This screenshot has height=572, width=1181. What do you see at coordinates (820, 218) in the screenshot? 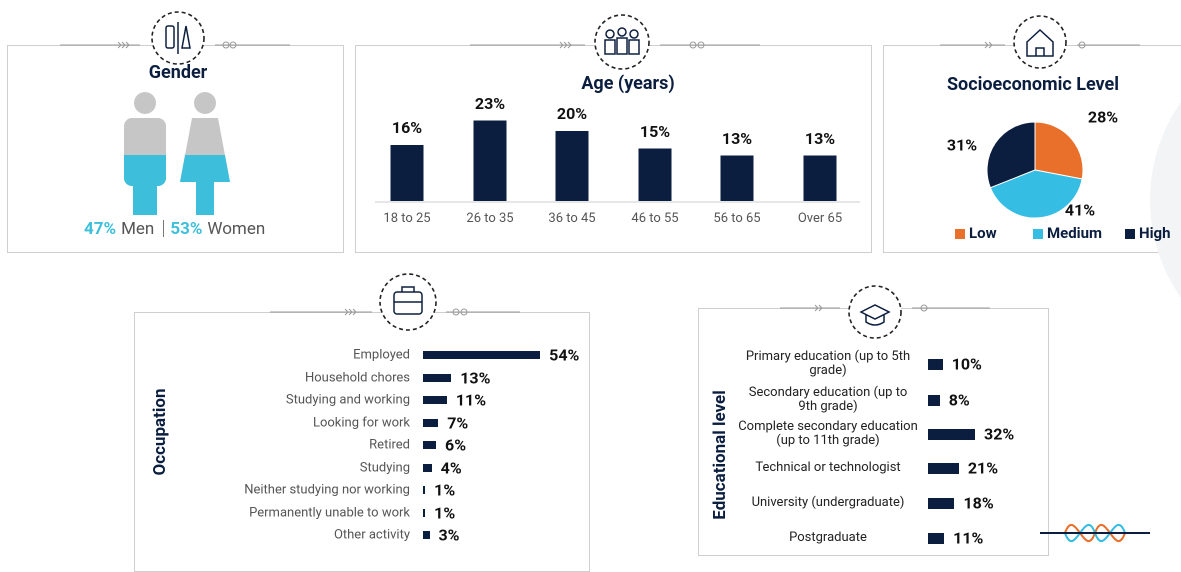
I see `x-tick-label: Over 65` at bounding box center [820, 218].